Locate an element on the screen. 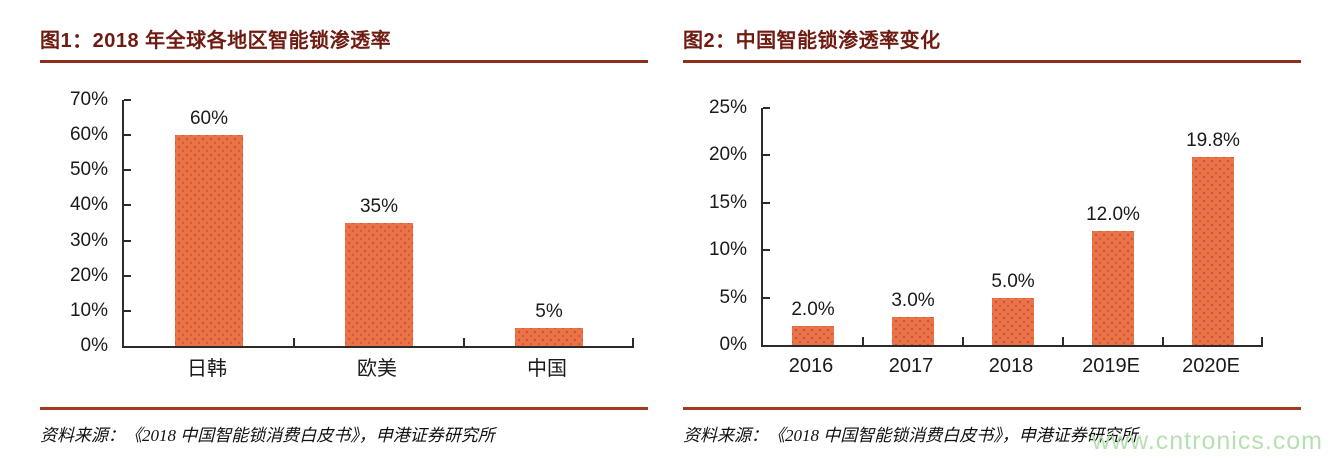  bar-value-label: 5% is located at coordinates (549, 312).